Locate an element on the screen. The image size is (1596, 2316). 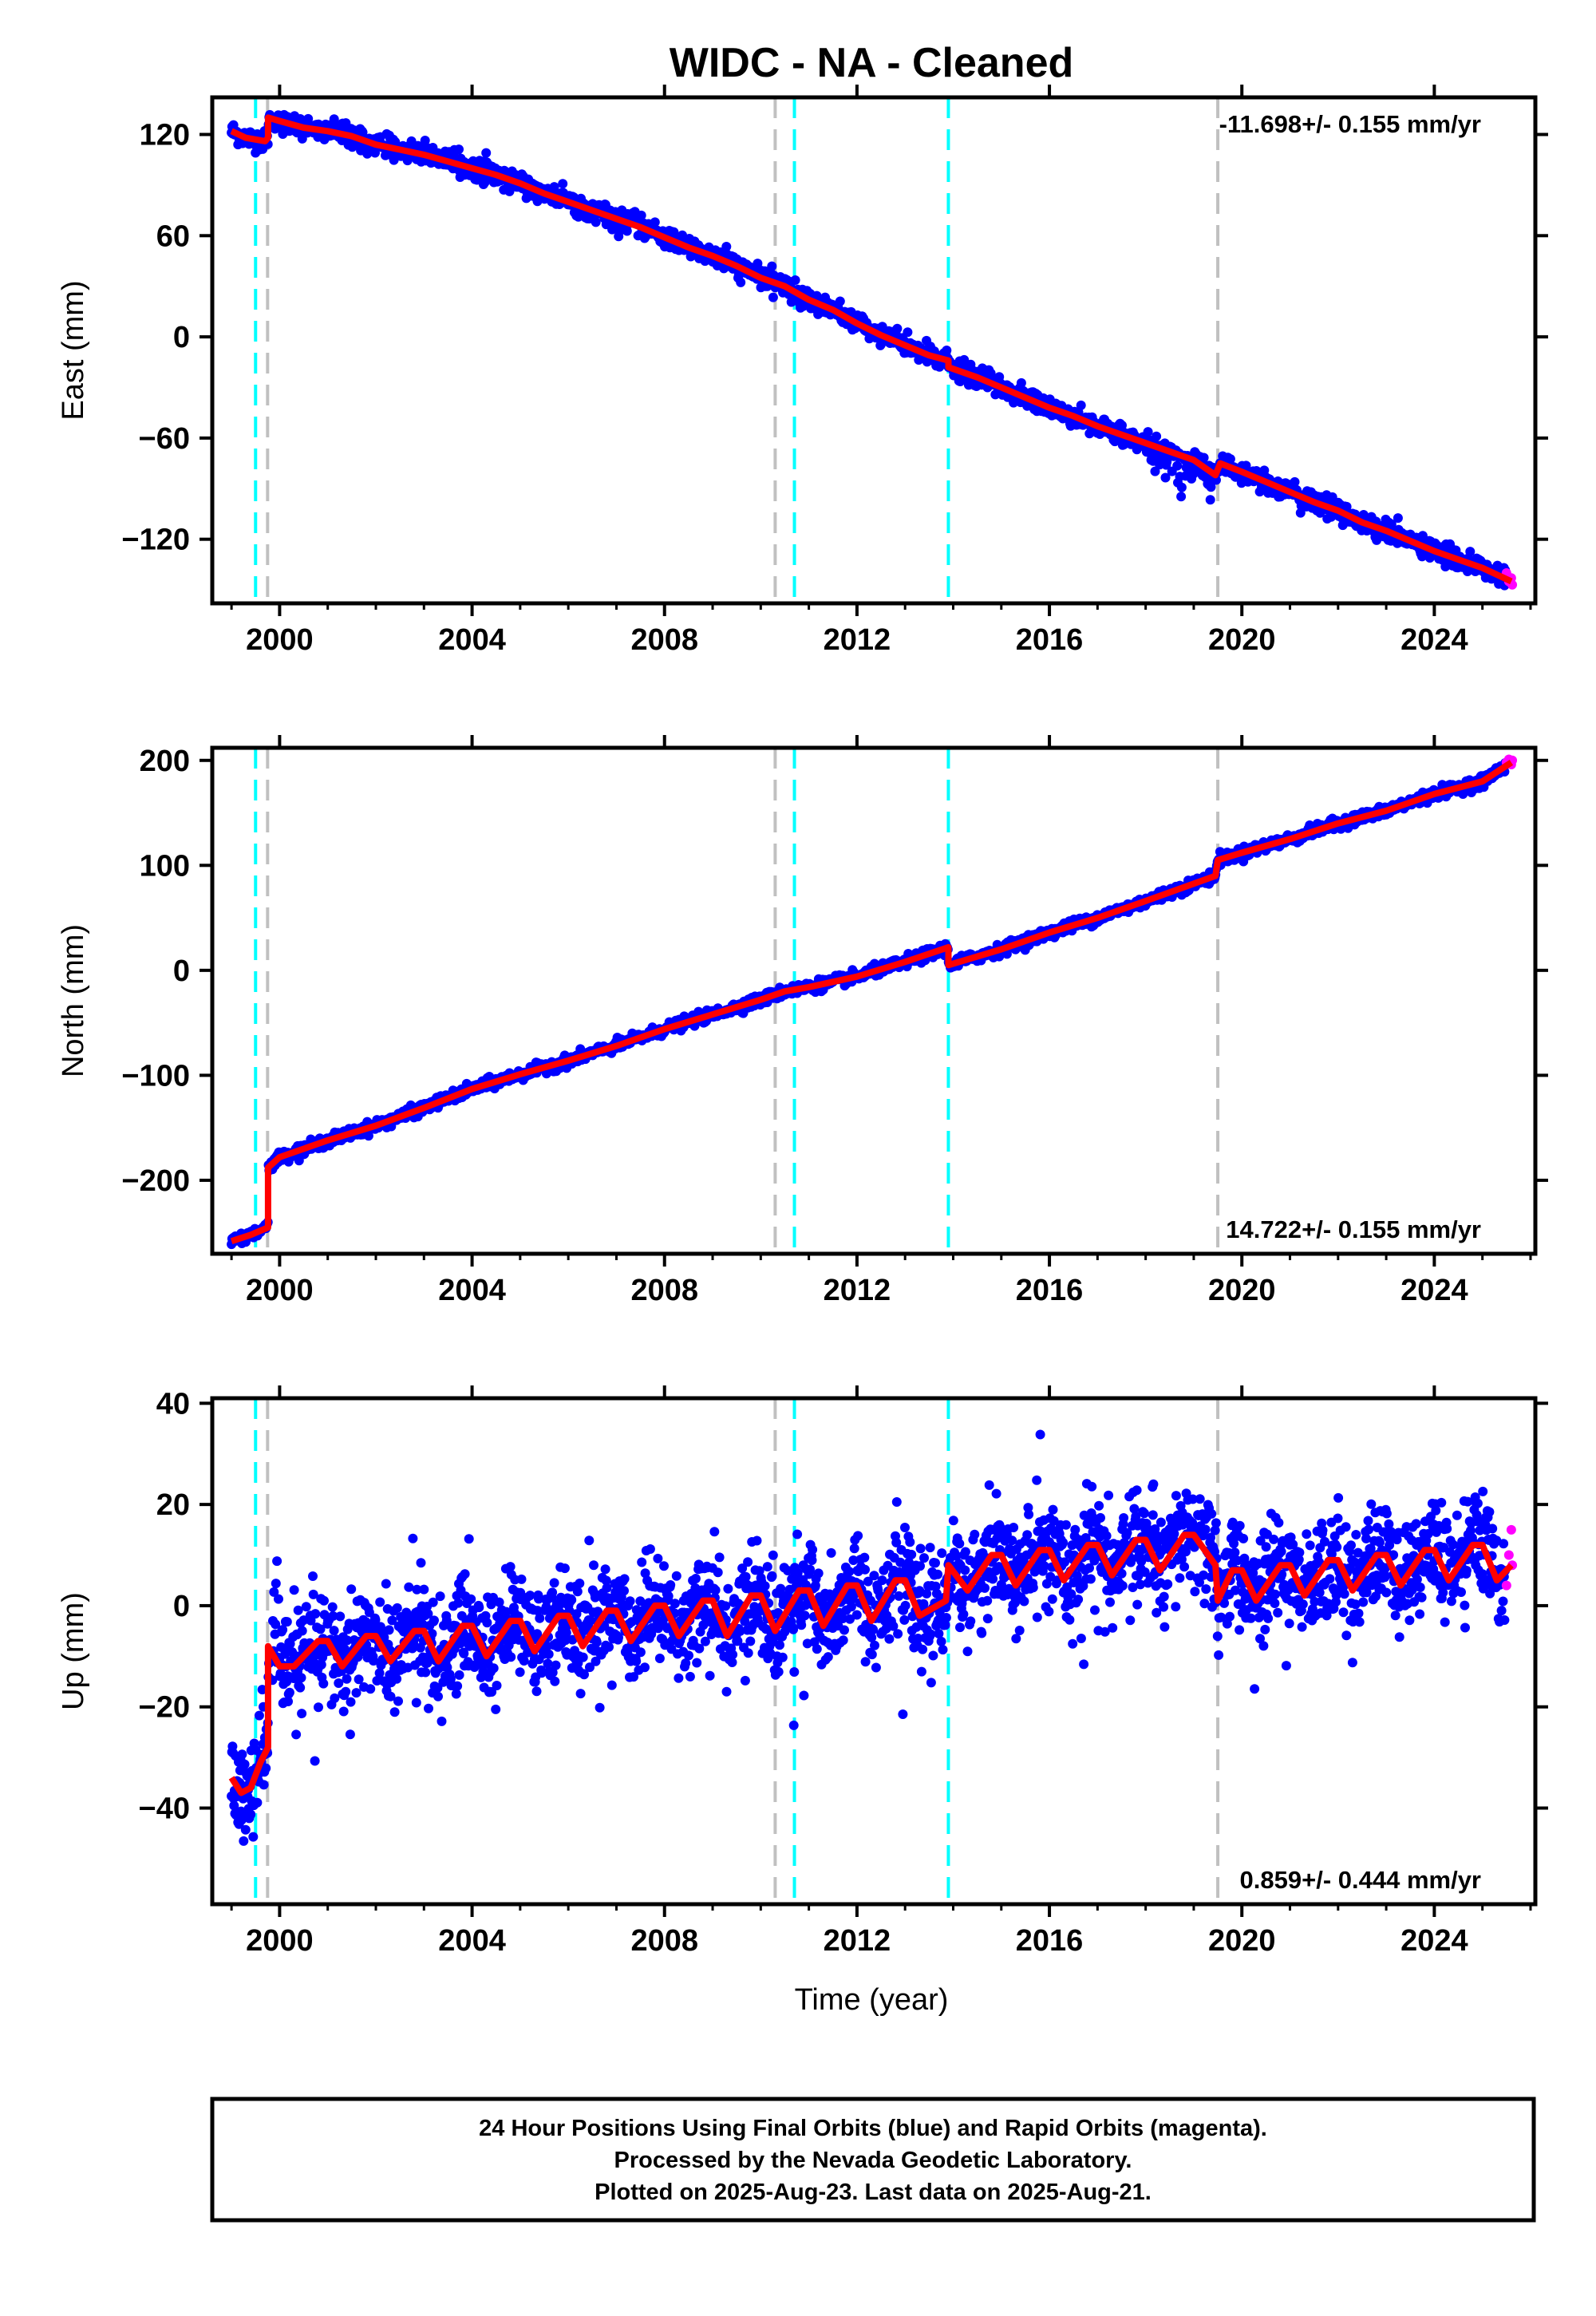
y-tick-label: 200 is located at coordinates (165, 761).